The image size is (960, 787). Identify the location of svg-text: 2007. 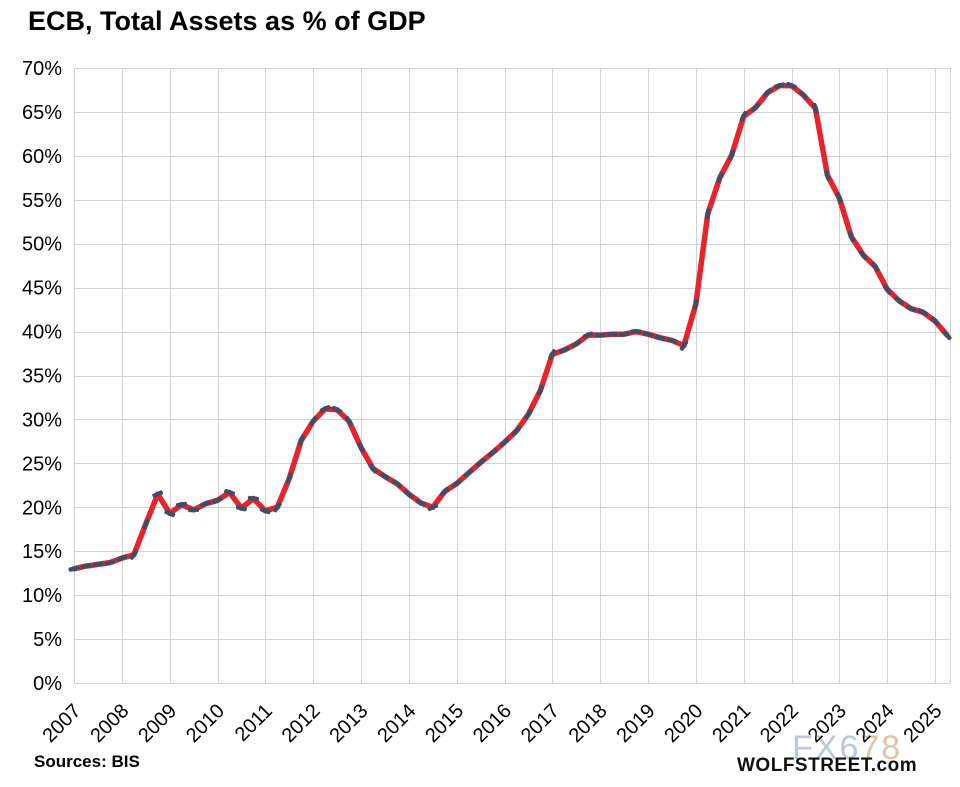
(62, 723).